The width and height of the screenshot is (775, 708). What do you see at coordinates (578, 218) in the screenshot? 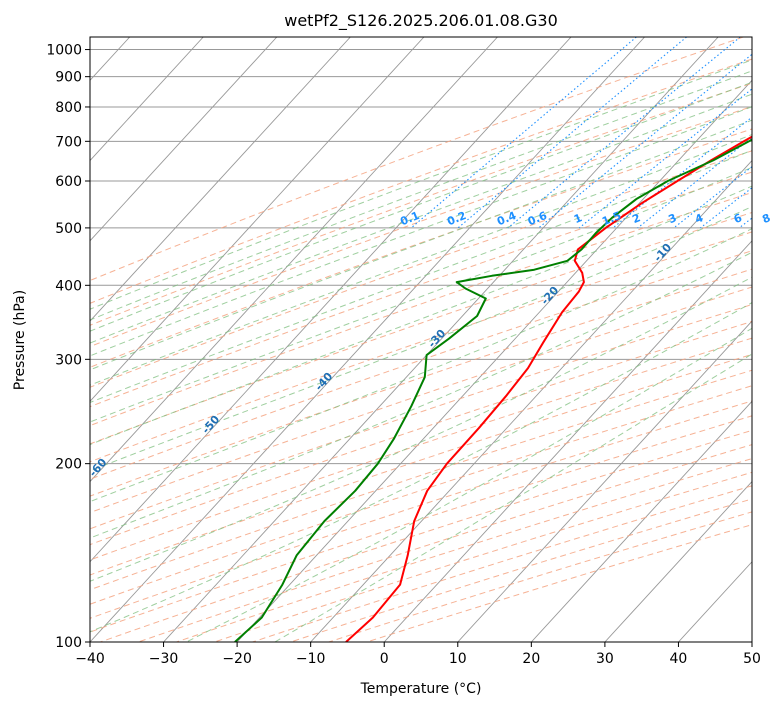
I see `mixing-ratio-label: 1` at bounding box center [578, 218].